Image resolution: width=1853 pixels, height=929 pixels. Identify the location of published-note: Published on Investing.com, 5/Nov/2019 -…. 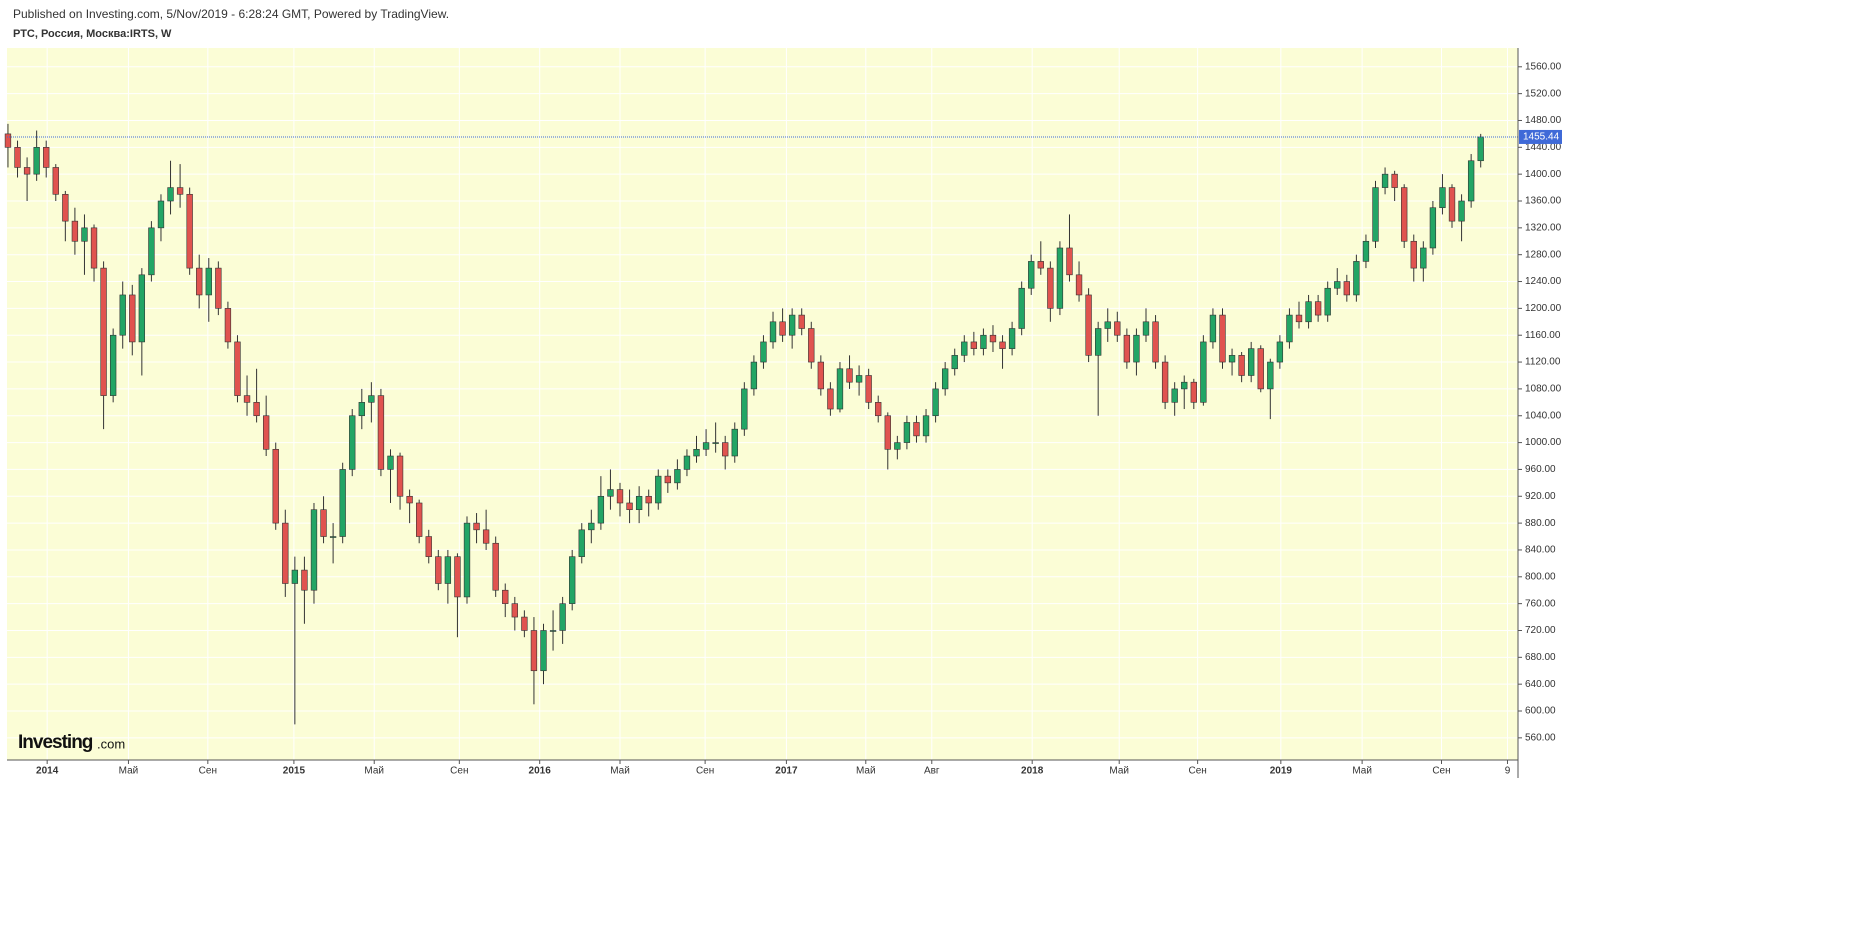
(231, 14).